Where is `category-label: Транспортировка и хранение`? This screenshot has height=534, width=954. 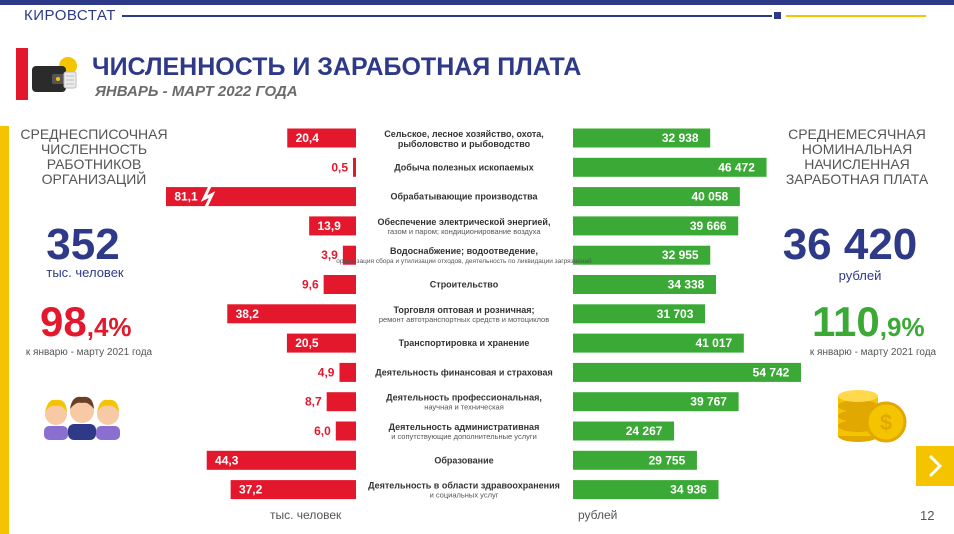
category-label: Транспортировка и хранение is located at coordinates (464, 343).